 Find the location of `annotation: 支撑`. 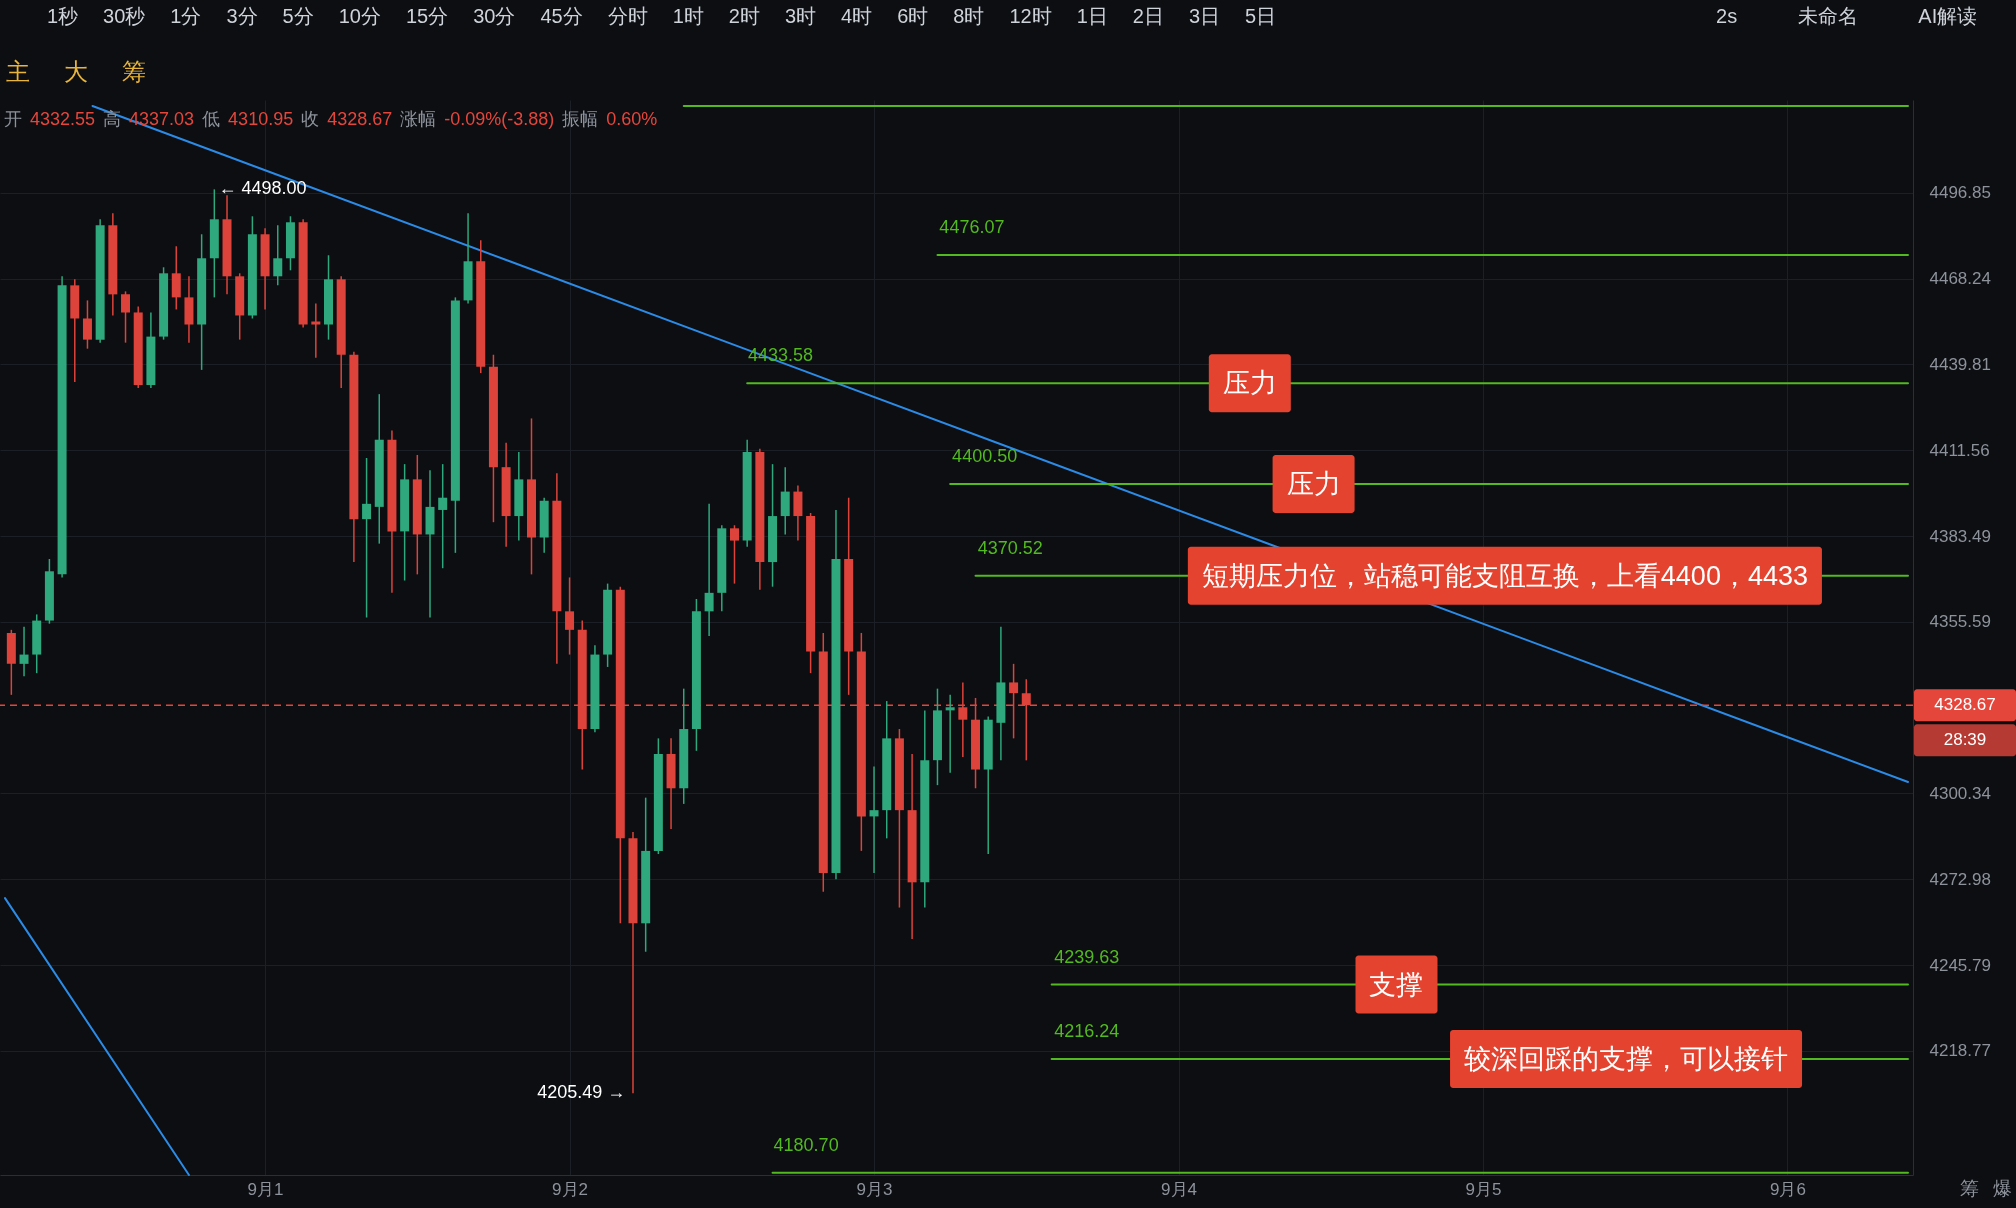

annotation: 支撑 is located at coordinates (1396, 984).